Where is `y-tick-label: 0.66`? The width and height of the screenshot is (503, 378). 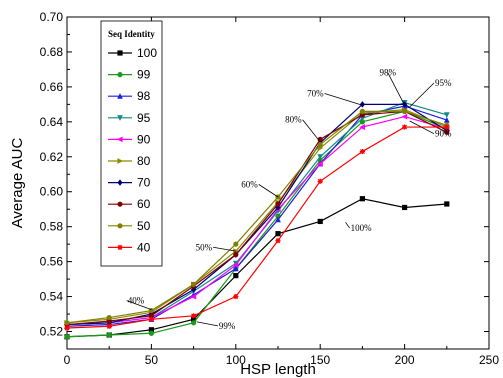 y-tick-label: 0.66 is located at coordinates (52, 87).